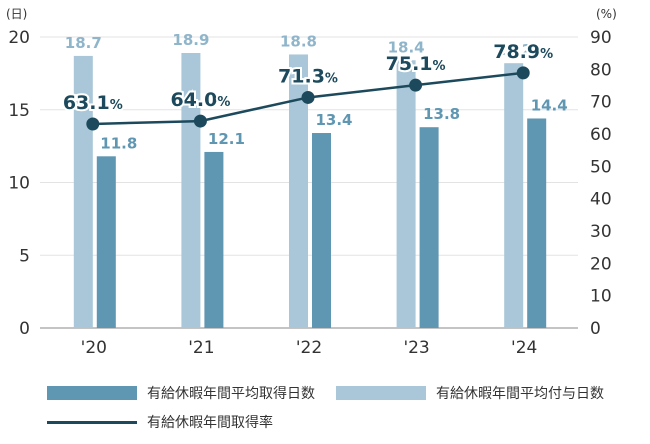  What do you see at coordinates (298, 41) in the screenshot?
I see `data-label-granted: 18.8` at bounding box center [298, 41].